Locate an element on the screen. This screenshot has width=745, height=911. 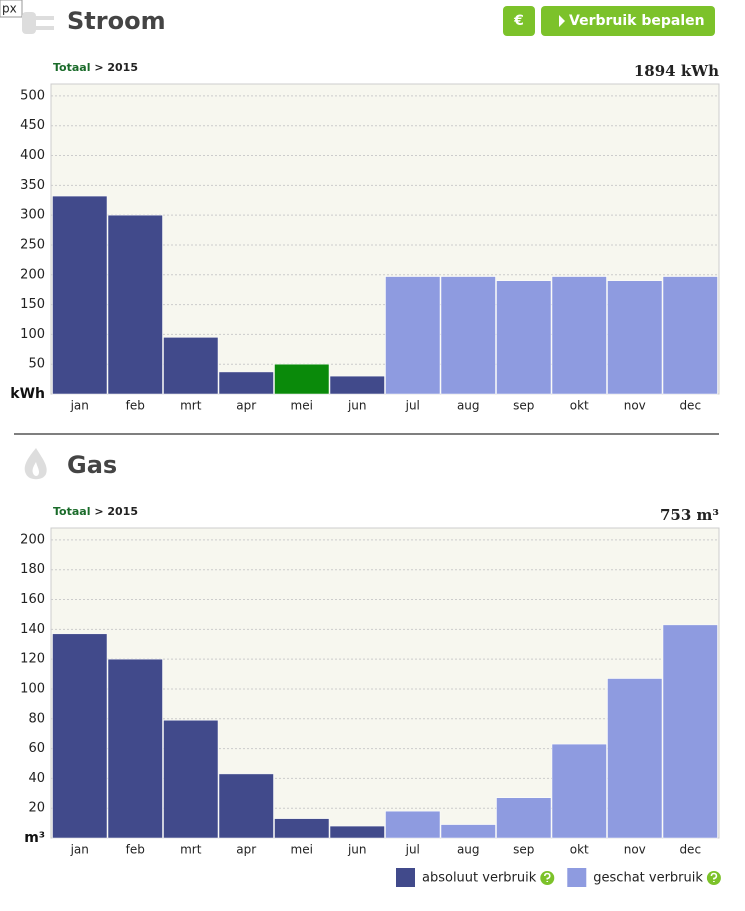
y-tick-label: 250 is located at coordinates (32, 244).